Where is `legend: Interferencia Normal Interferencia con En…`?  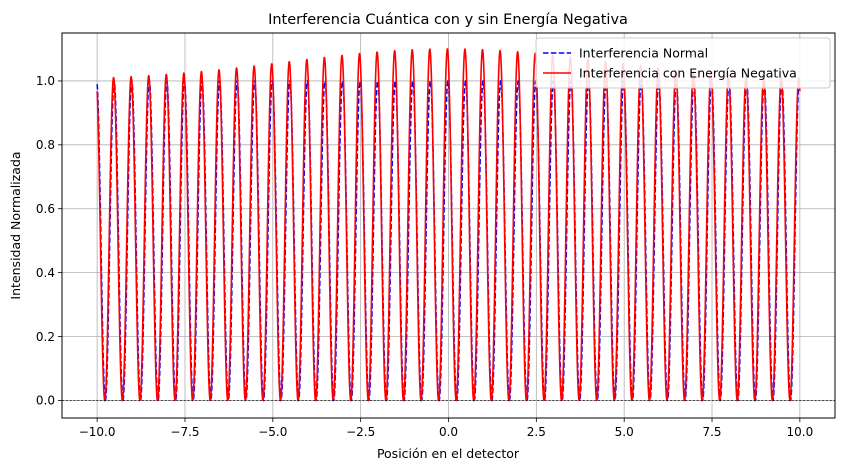
legend: Interferencia Normal Interferencia con En… is located at coordinates (683, 63).